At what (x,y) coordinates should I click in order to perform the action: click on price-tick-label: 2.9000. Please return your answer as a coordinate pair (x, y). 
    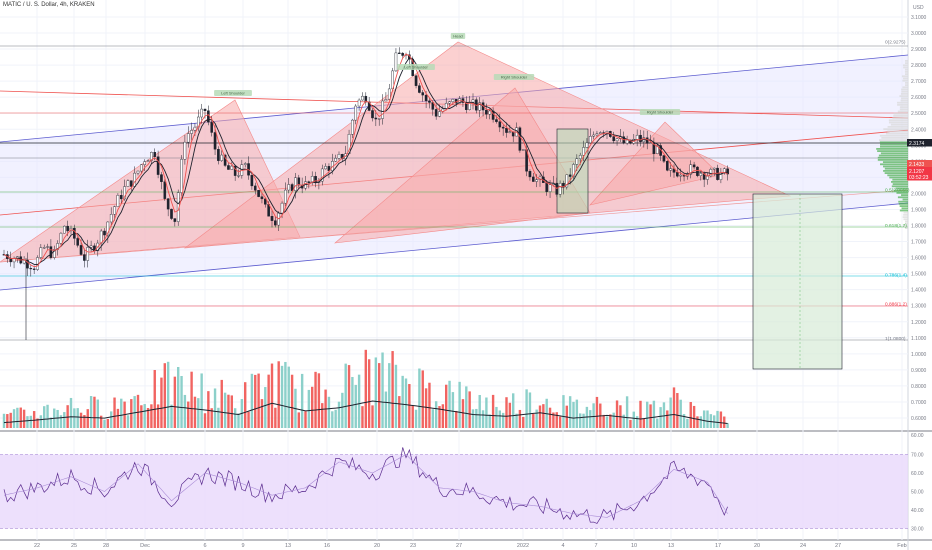
    Looking at the image, I should click on (919, 50).